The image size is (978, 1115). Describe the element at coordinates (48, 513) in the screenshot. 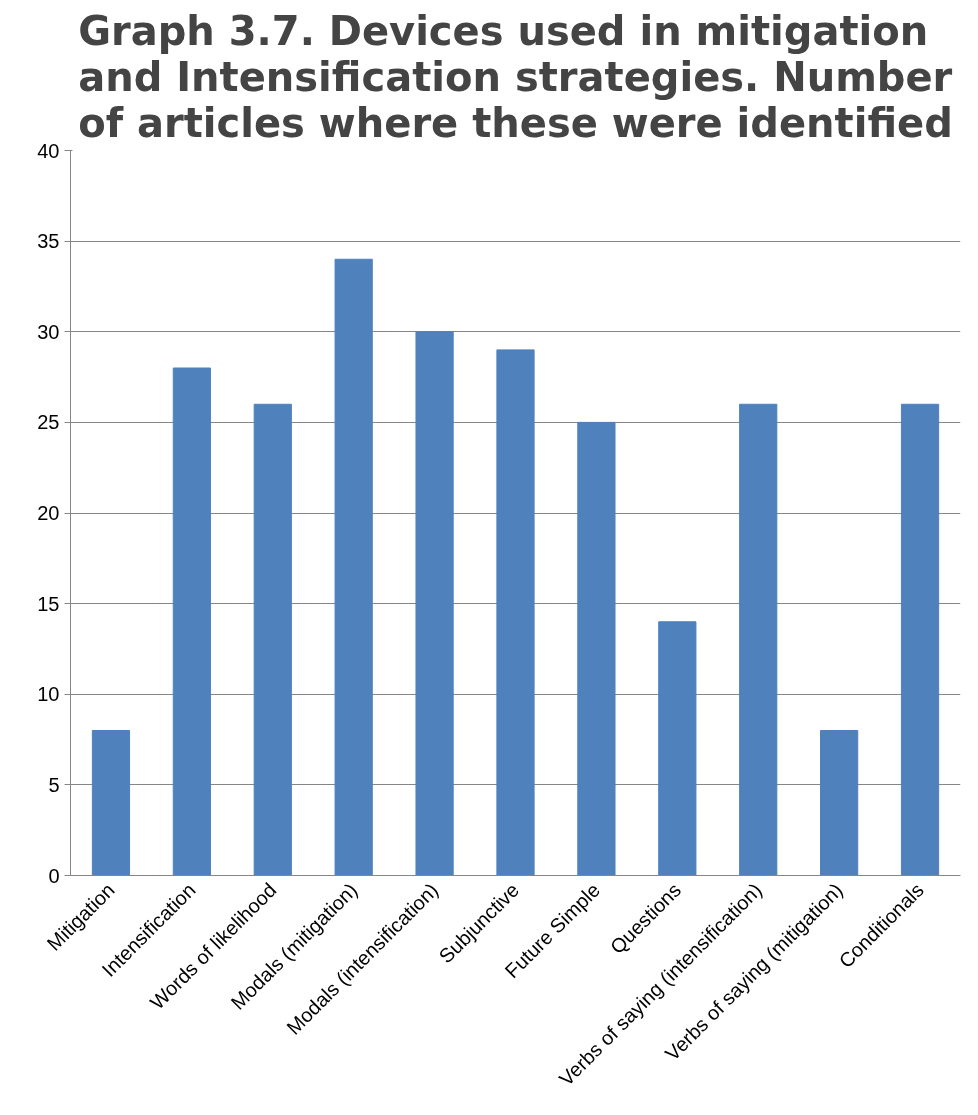

I see `y-tick-label: 20` at that location.